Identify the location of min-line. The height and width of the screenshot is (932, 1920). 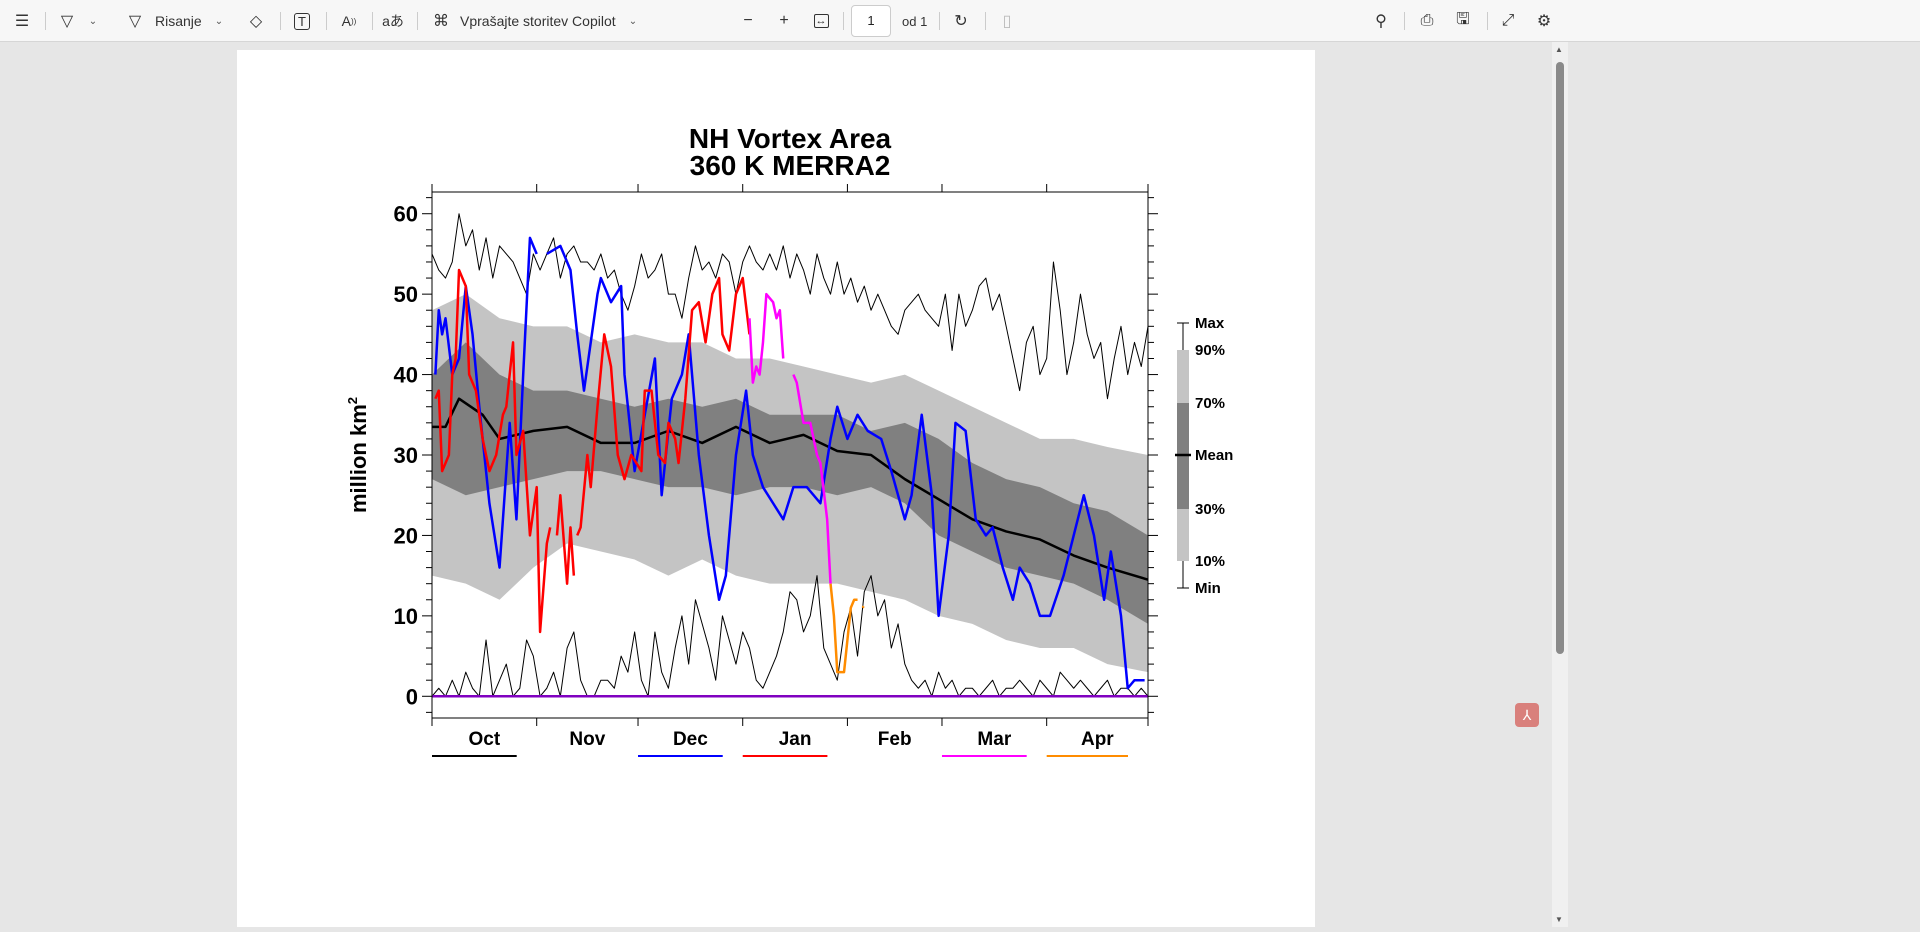
(790, 636).